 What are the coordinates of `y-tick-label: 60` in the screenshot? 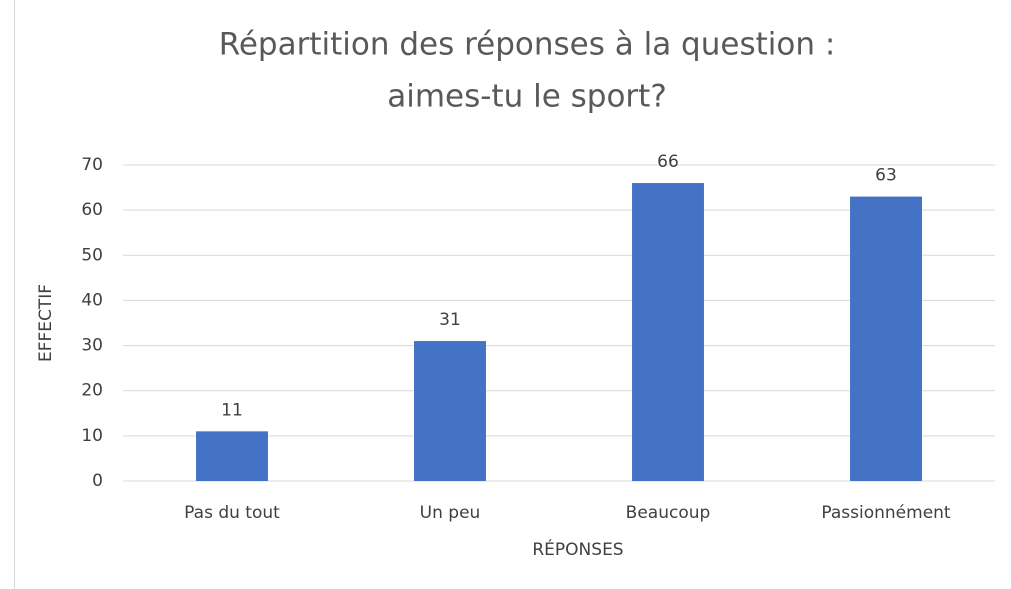 It's located at (92, 210).